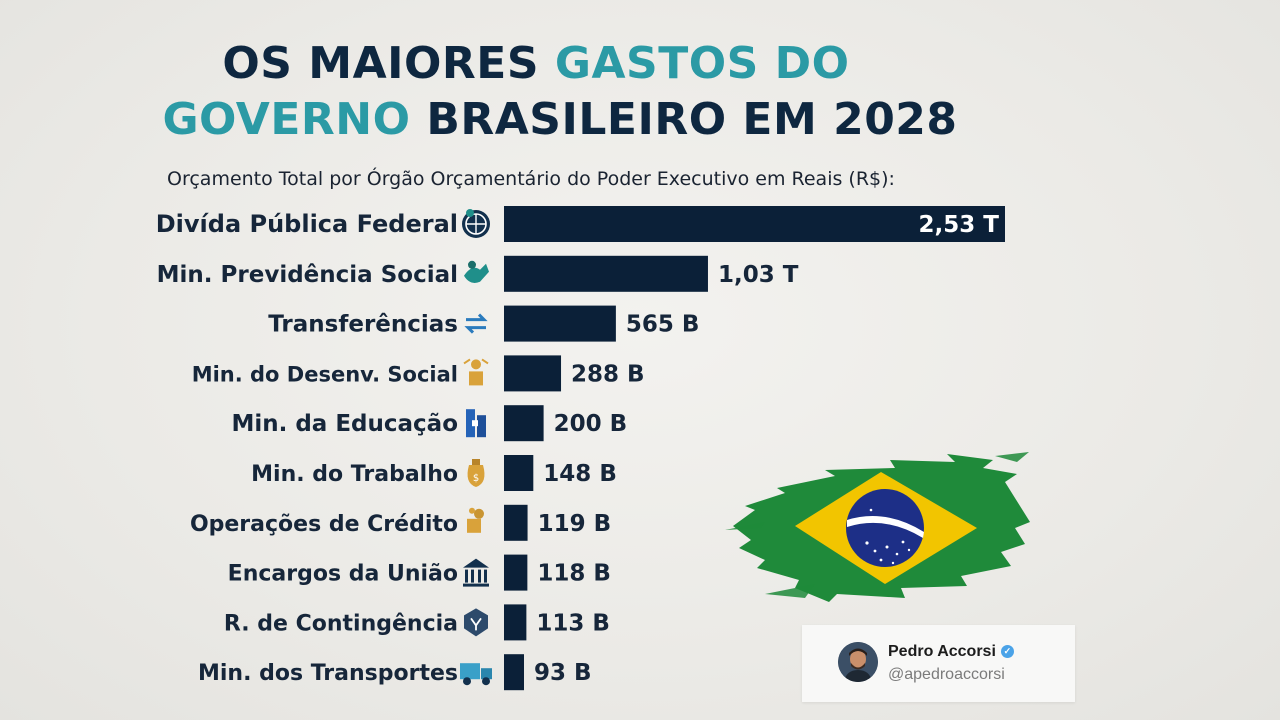 The width and height of the screenshot is (1280, 720). I want to click on avatar, so click(858, 662).